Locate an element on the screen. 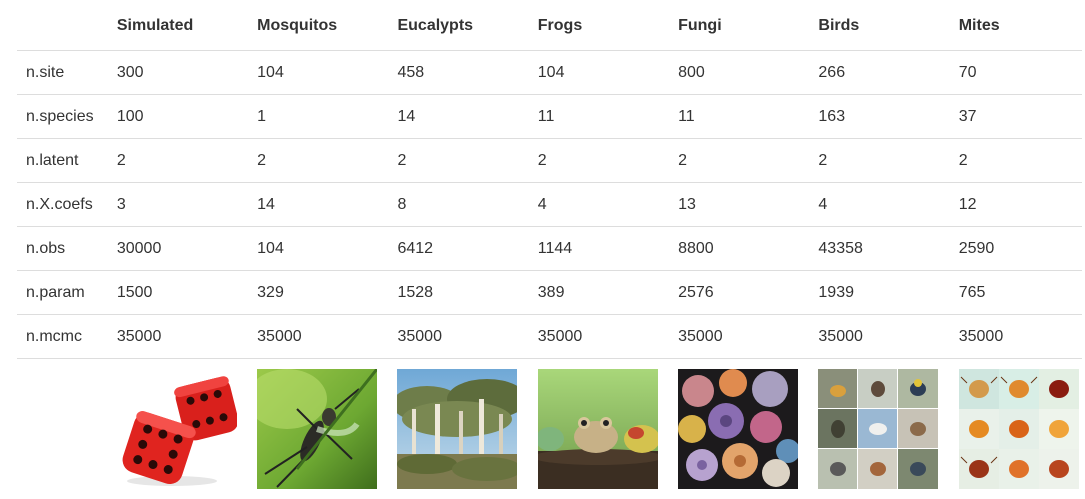 The height and width of the screenshot is (499, 1085). table-cell: 266 is located at coordinates (879, 73).